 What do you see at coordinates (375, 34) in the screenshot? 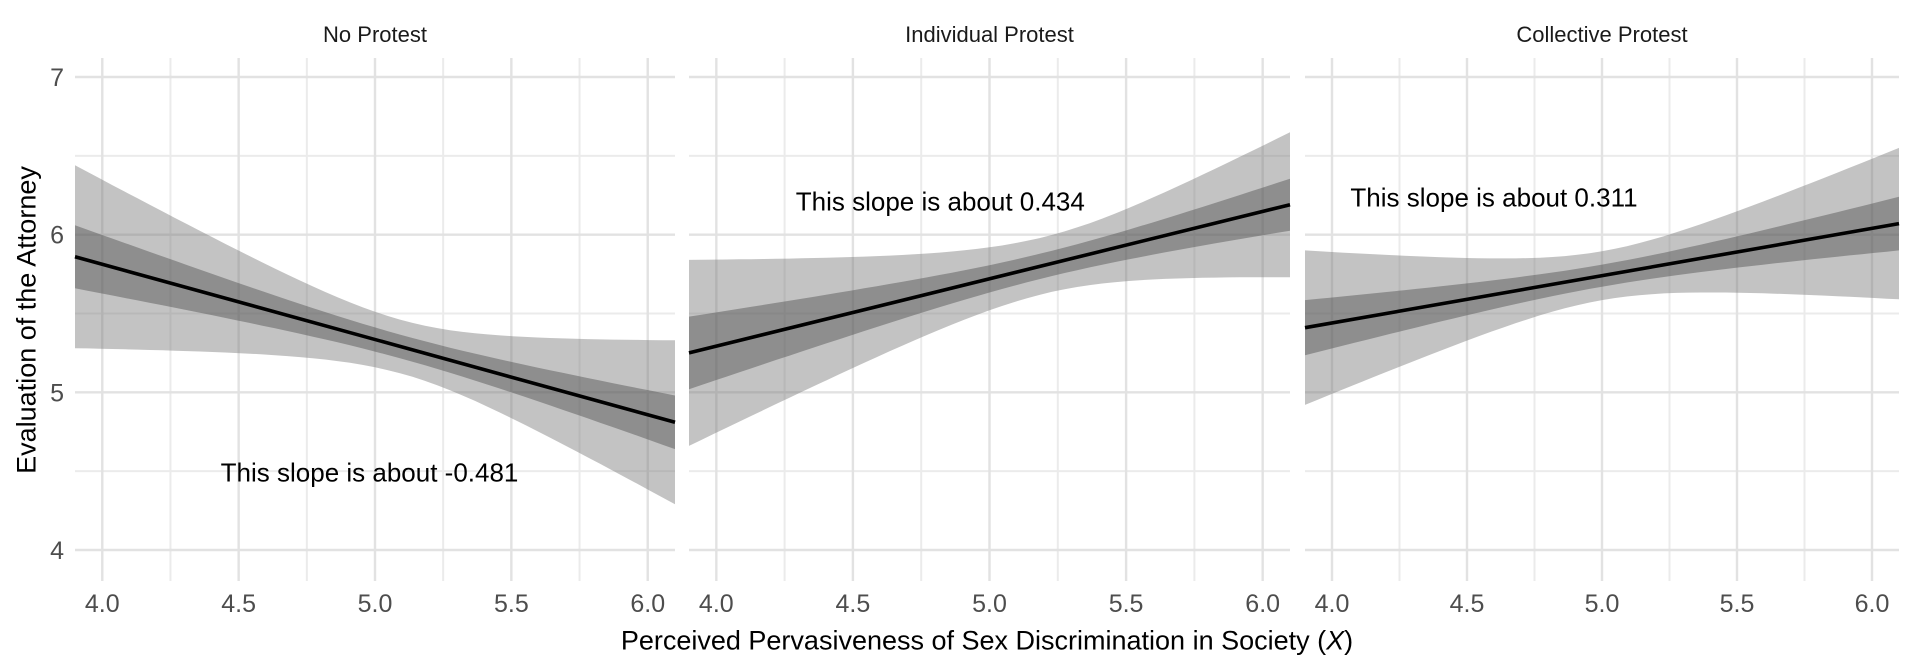
I see `facet-title-no-protest: No Protest` at bounding box center [375, 34].